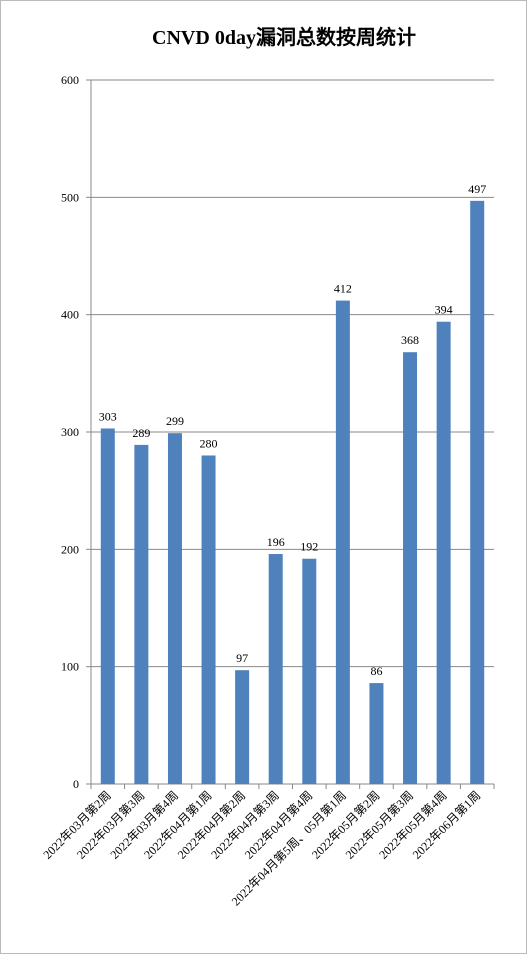 This screenshot has width=527, height=954. What do you see at coordinates (108, 416) in the screenshot?
I see `data-label: 303` at bounding box center [108, 416].